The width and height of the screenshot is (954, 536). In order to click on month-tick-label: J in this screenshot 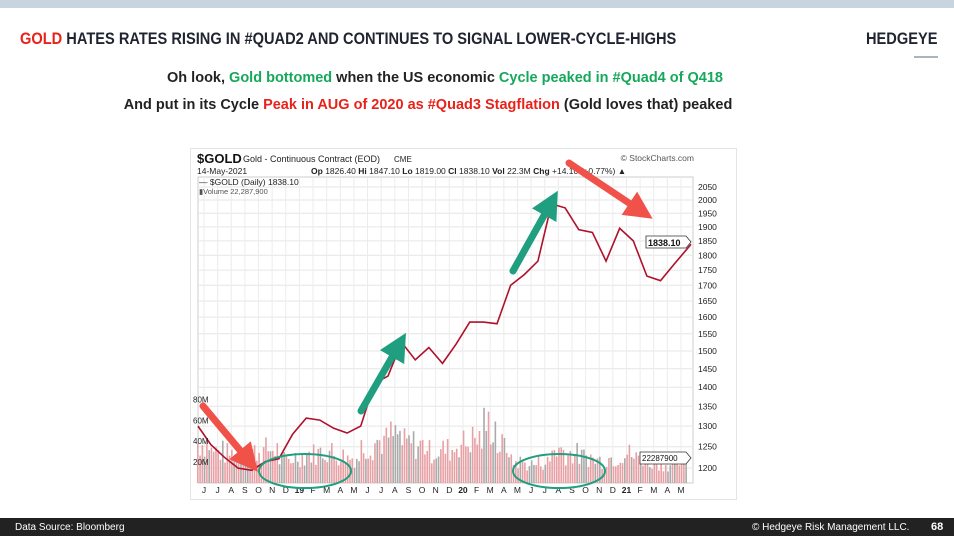, I will do `click(204, 490)`.